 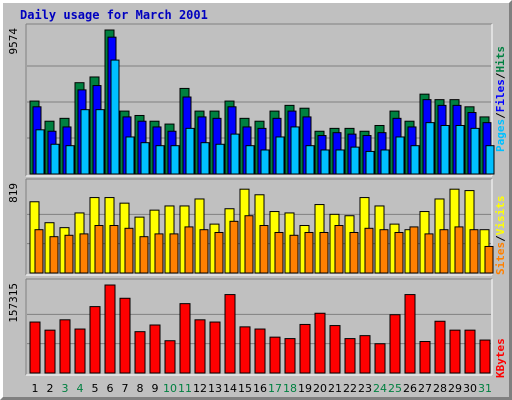 I want to click on x-tick-label: 10, so click(x=170, y=388).